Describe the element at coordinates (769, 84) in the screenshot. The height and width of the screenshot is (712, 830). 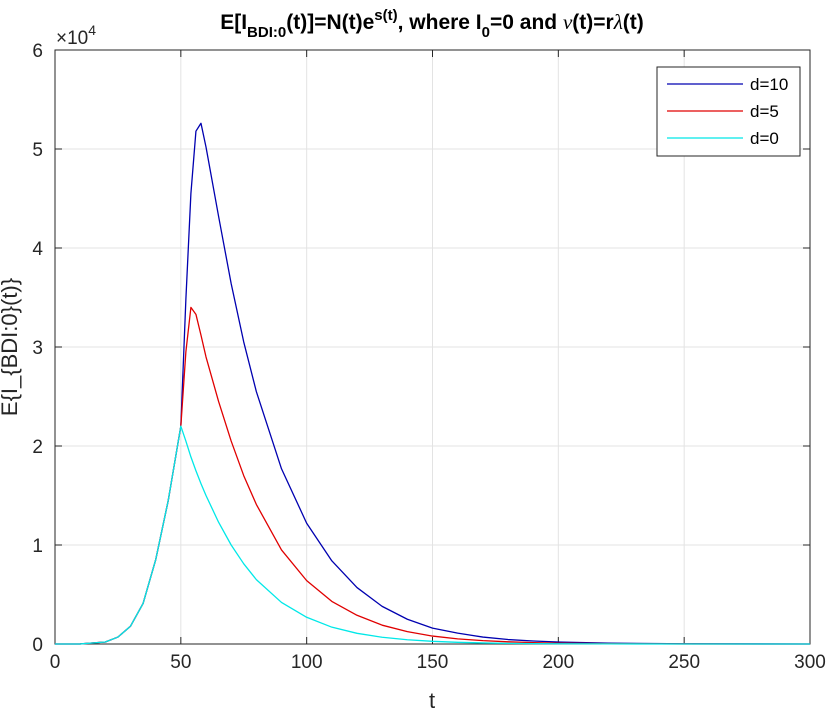
I see `legend-label: d=10` at that location.